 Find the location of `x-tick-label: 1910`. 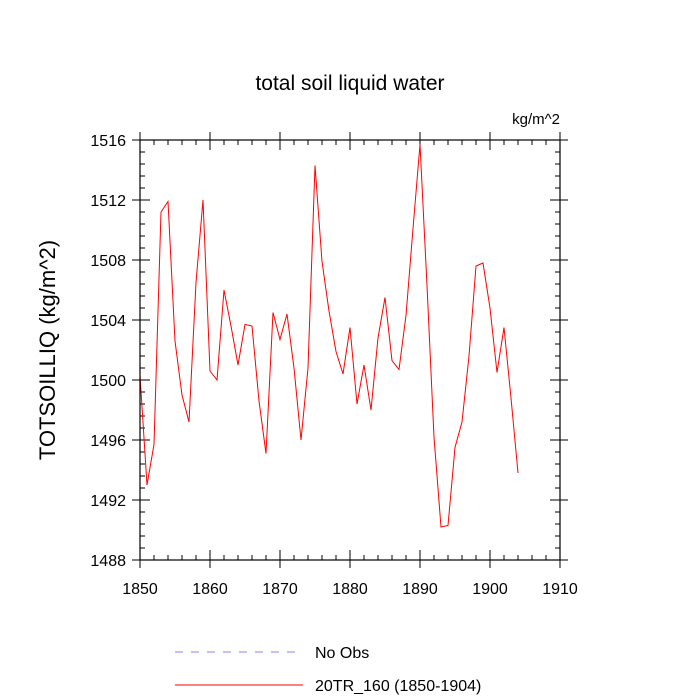

x-tick-label: 1910 is located at coordinates (560, 589).